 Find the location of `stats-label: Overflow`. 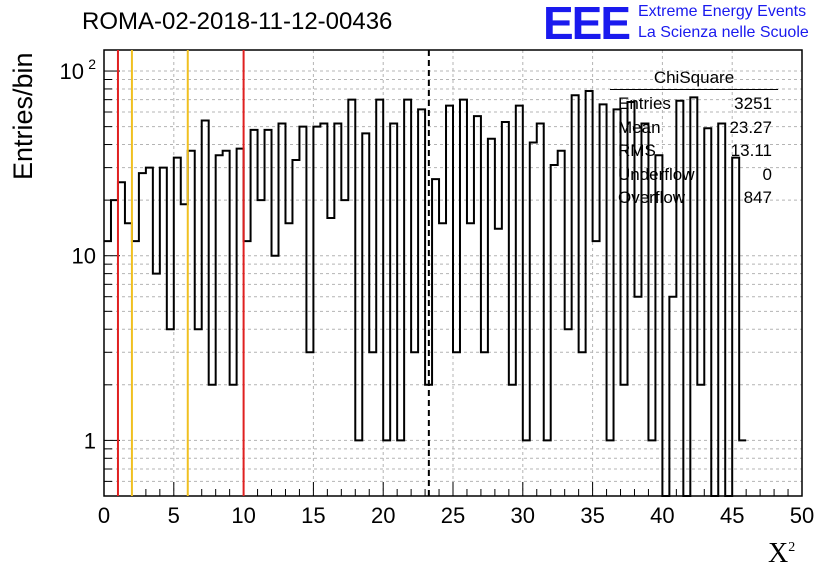

stats-label: Overflow is located at coordinates (652, 197).